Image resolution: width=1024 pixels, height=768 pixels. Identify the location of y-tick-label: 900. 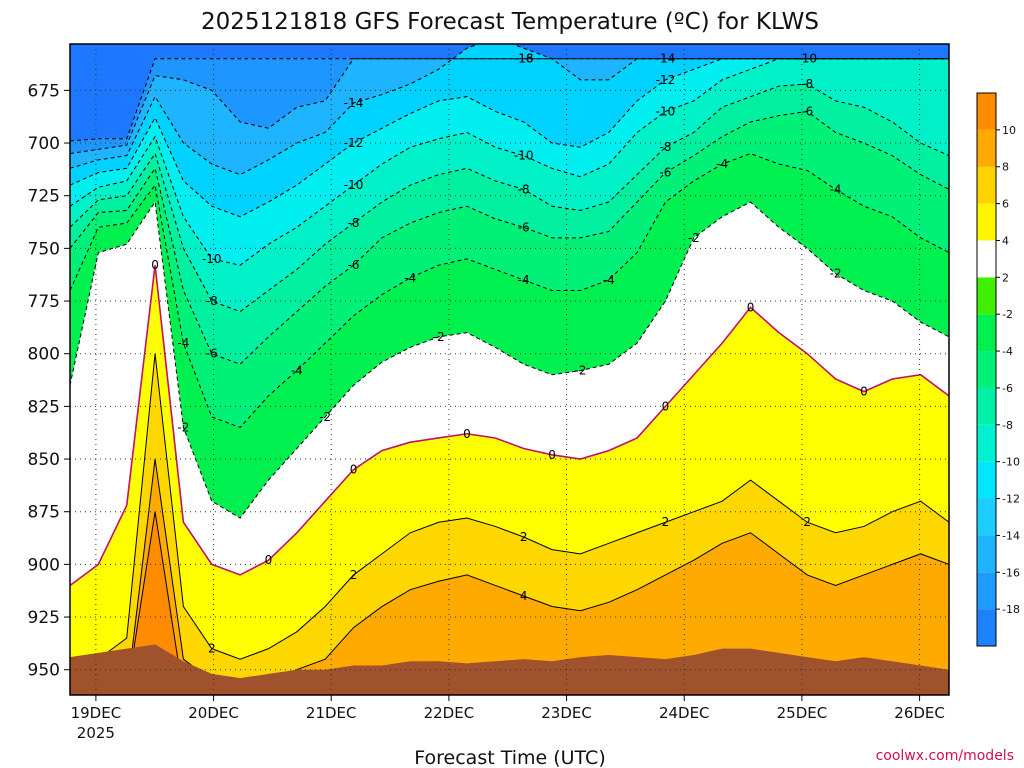
(44, 565).